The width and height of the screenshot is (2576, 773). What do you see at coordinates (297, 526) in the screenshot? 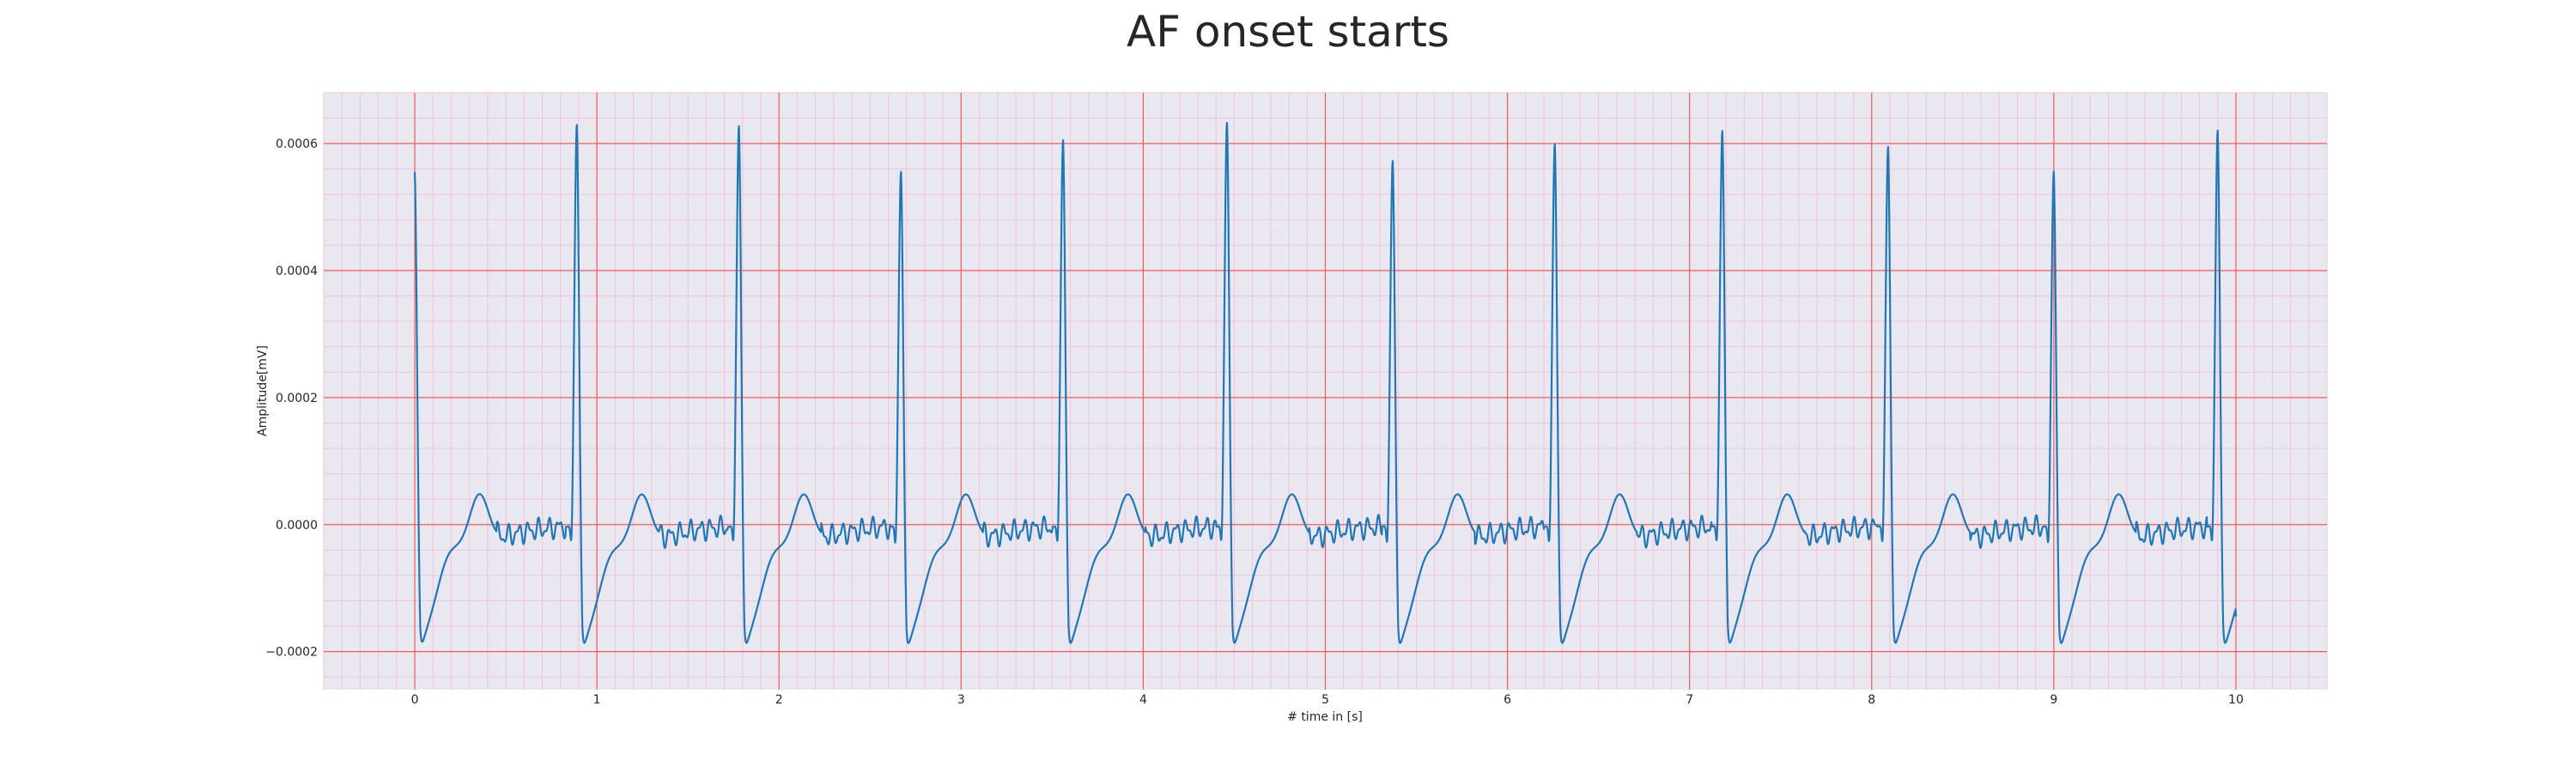
I see `y-tick-label: 0.0000` at bounding box center [297, 526].